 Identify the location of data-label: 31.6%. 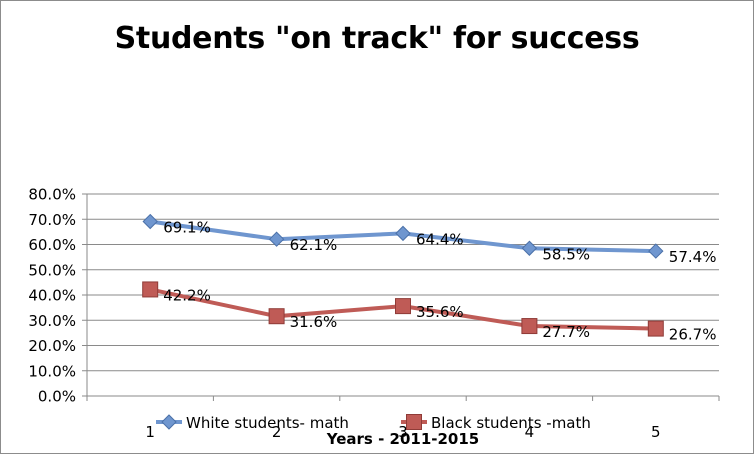
(314, 322).